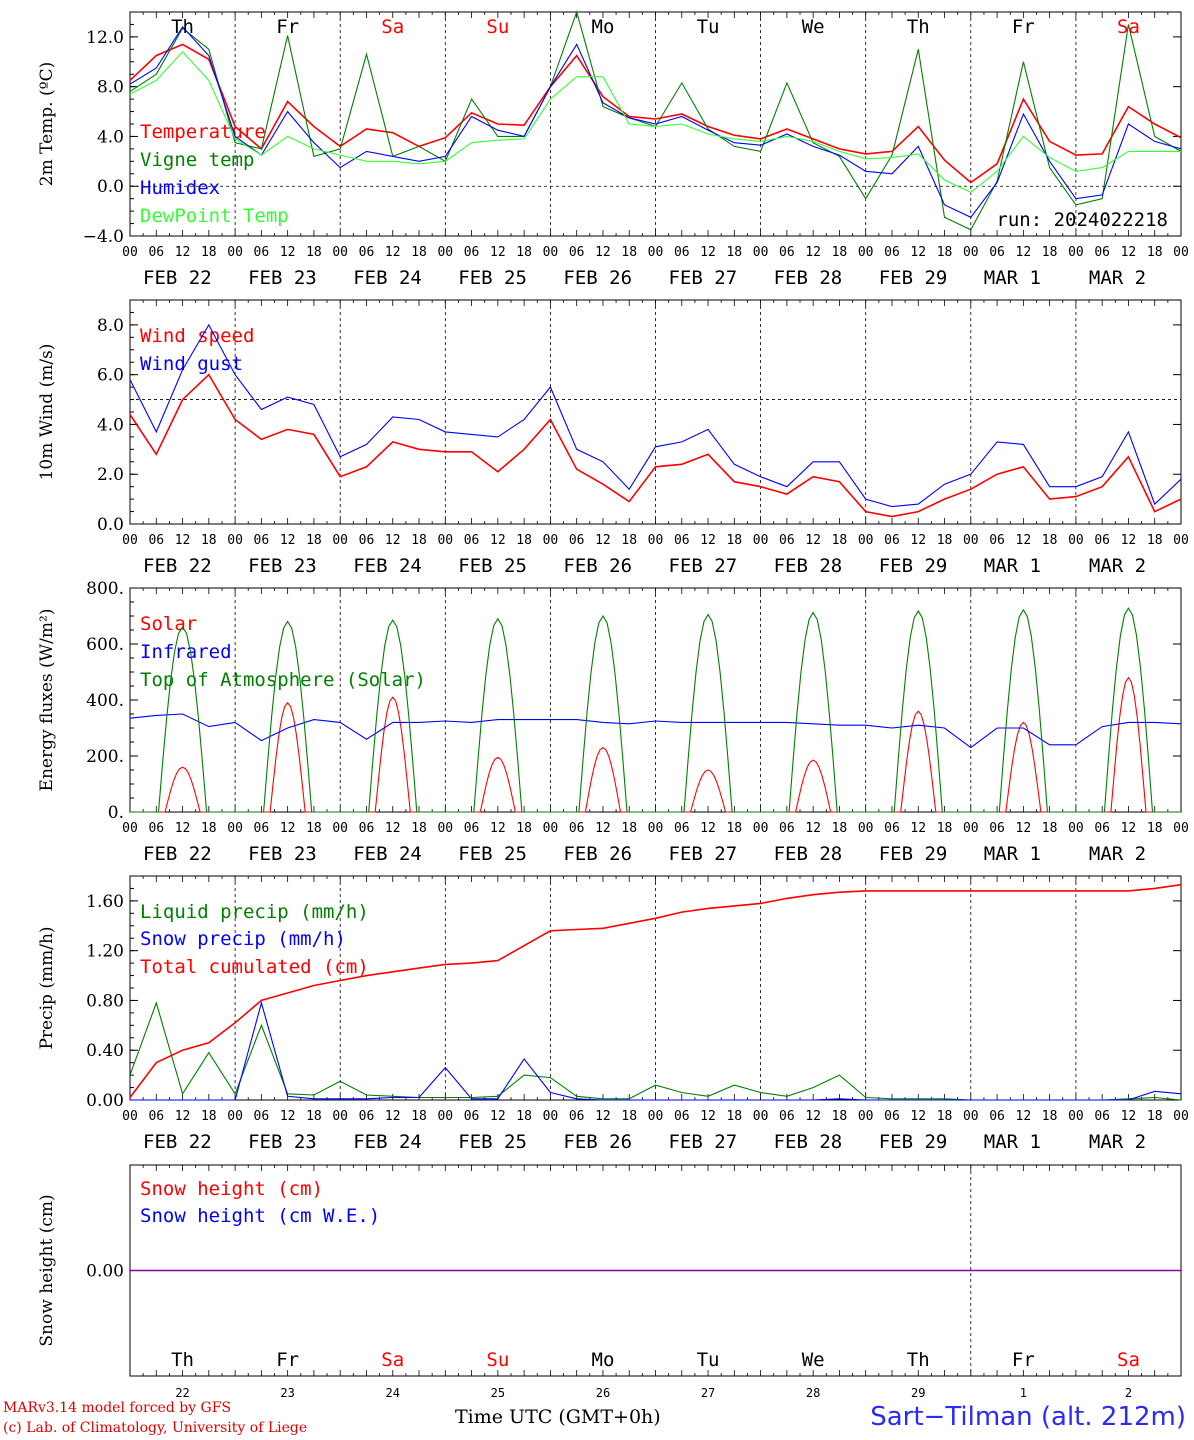 This screenshot has width=1194, height=1440. I want to click on day-of-week-label: Fr, so click(1023, 1360).